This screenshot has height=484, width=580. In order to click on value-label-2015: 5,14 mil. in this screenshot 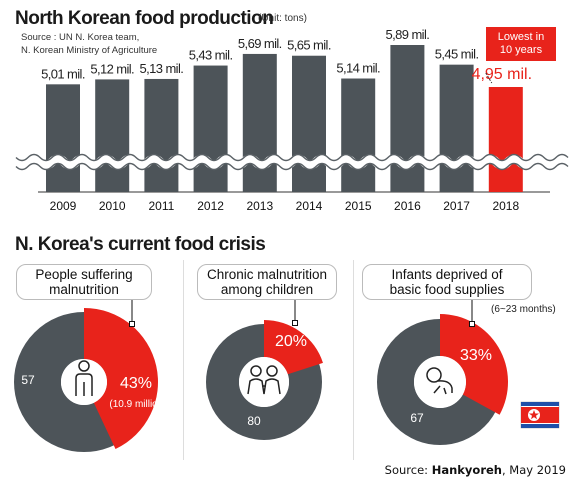, I will do `click(358, 68)`.